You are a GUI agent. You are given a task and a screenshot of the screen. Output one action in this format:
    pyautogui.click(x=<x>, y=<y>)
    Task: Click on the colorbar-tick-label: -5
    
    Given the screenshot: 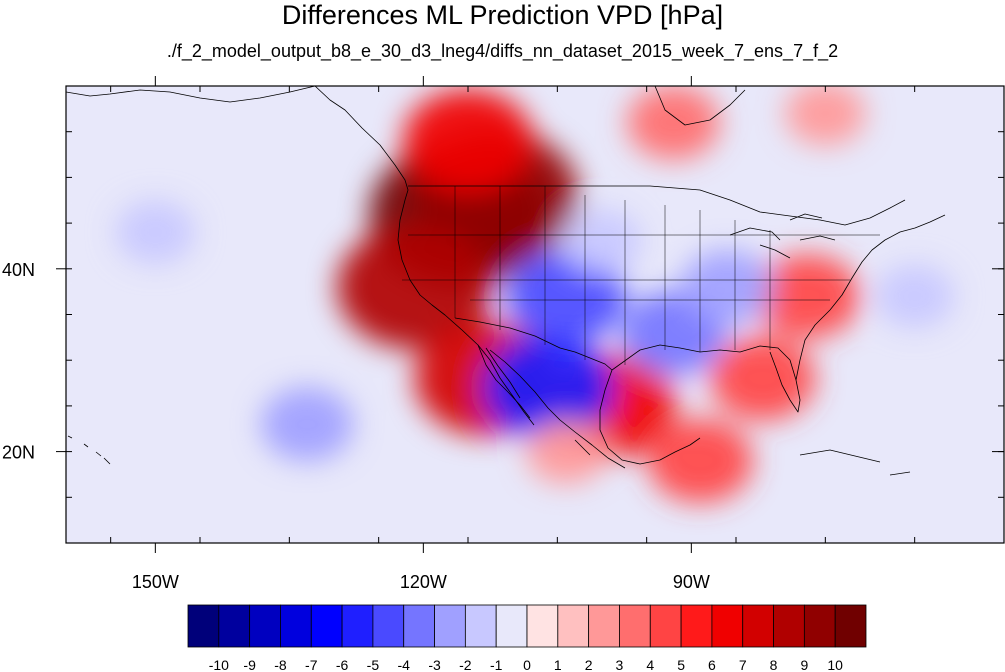 What is the action you would take?
    pyautogui.click(x=373, y=664)
    